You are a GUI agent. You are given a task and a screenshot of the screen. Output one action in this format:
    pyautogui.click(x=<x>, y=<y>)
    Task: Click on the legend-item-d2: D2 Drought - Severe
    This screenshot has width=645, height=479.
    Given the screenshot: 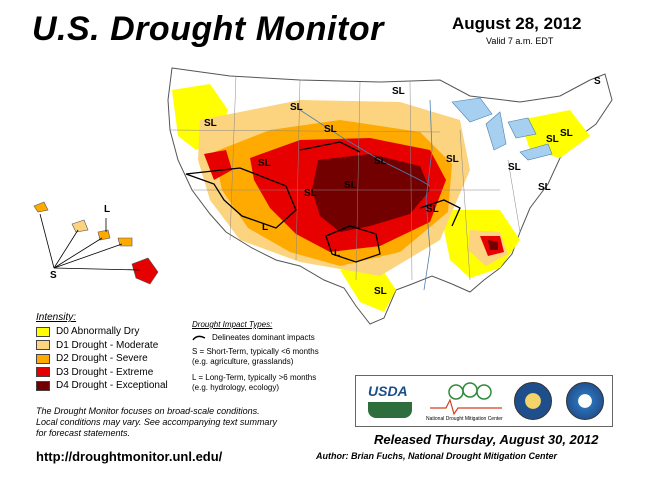 What is the action you would take?
    pyautogui.click(x=111, y=359)
    